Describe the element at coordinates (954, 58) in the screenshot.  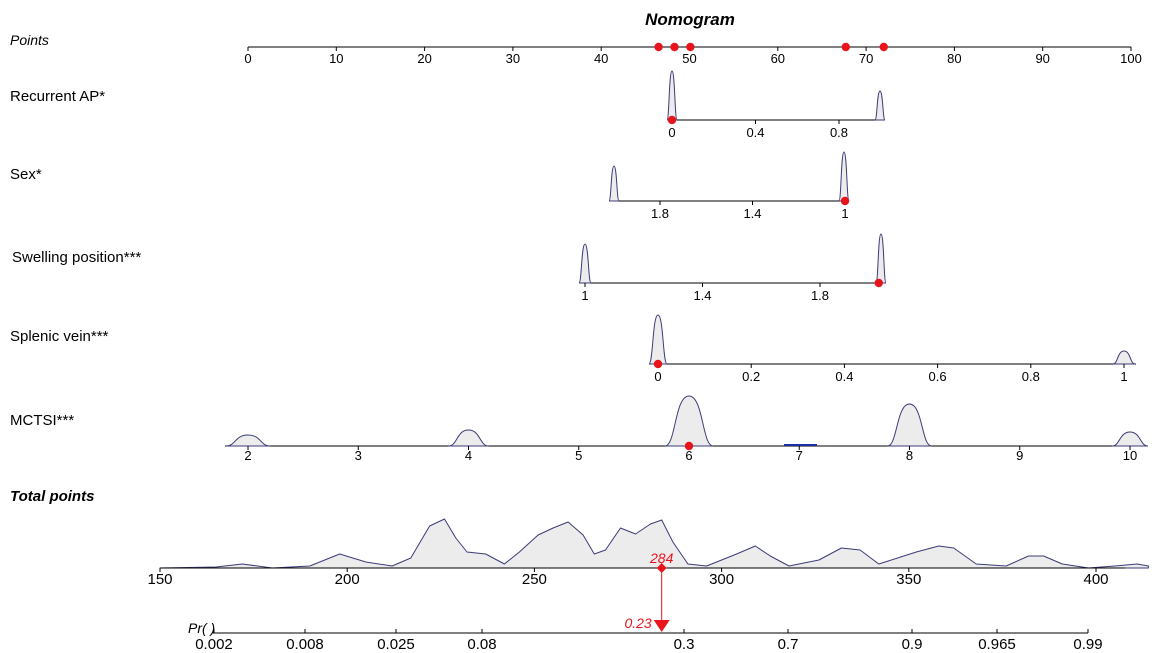
I see `points-tick-label-80: 80` at that location.